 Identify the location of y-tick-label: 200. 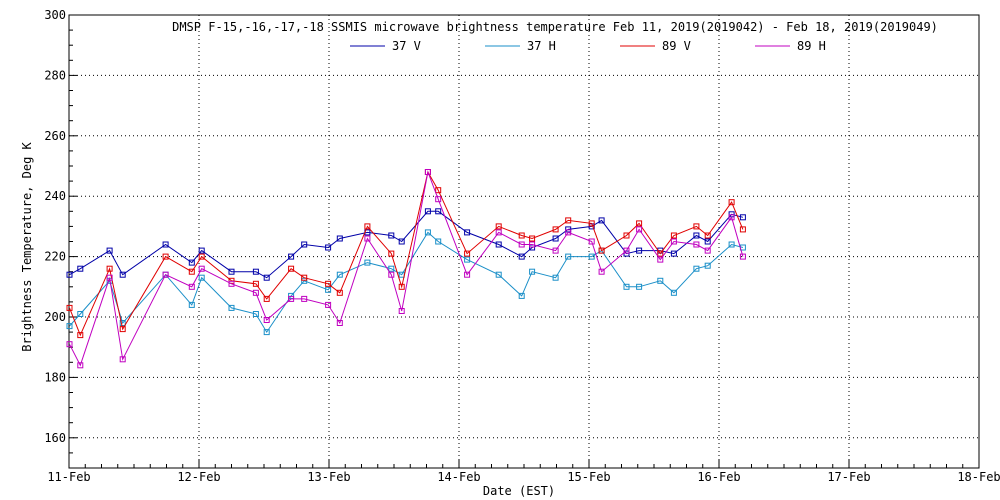
(55, 317).